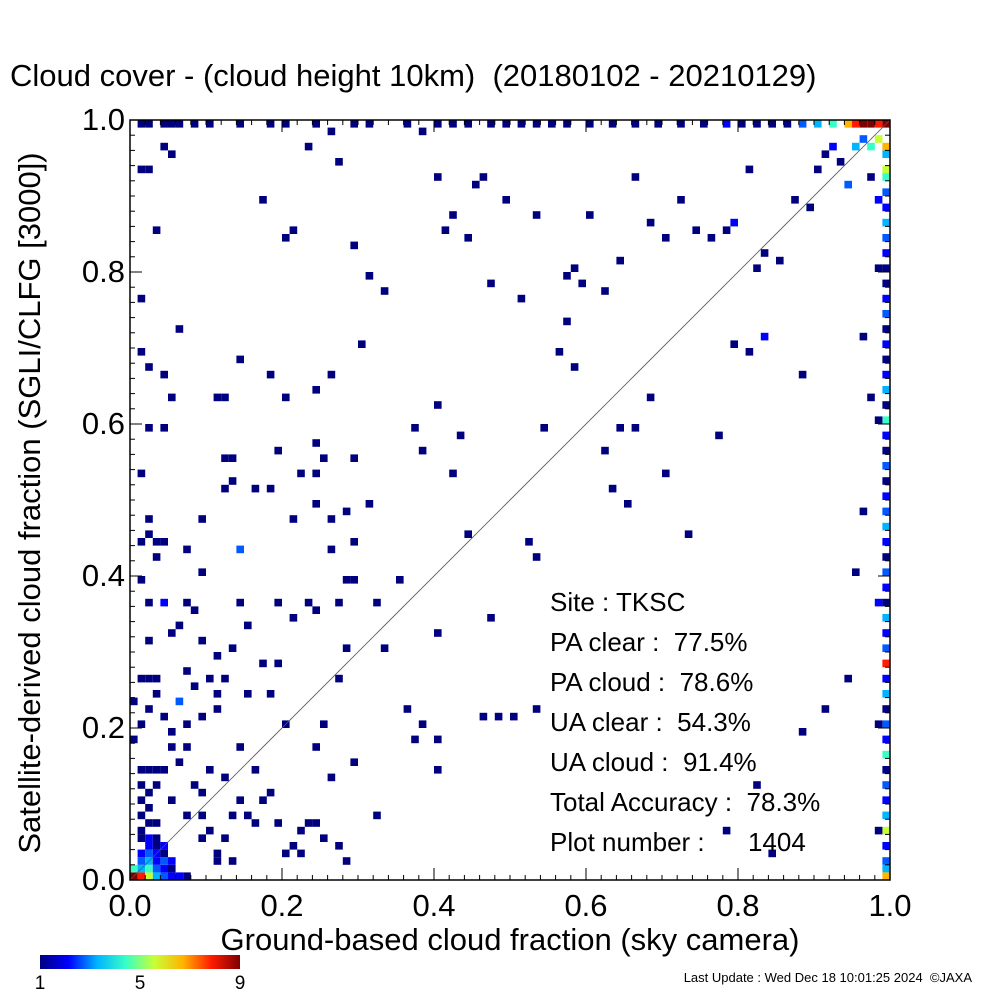  What do you see at coordinates (678, 842) in the screenshot?
I see `stat-plot-number: Plot number : 1404` at bounding box center [678, 842].